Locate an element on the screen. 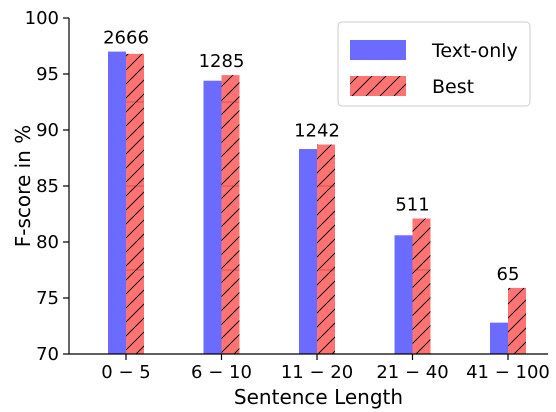  x-tick-label-1: 6 − 10 is located at coordinates (221, 372).